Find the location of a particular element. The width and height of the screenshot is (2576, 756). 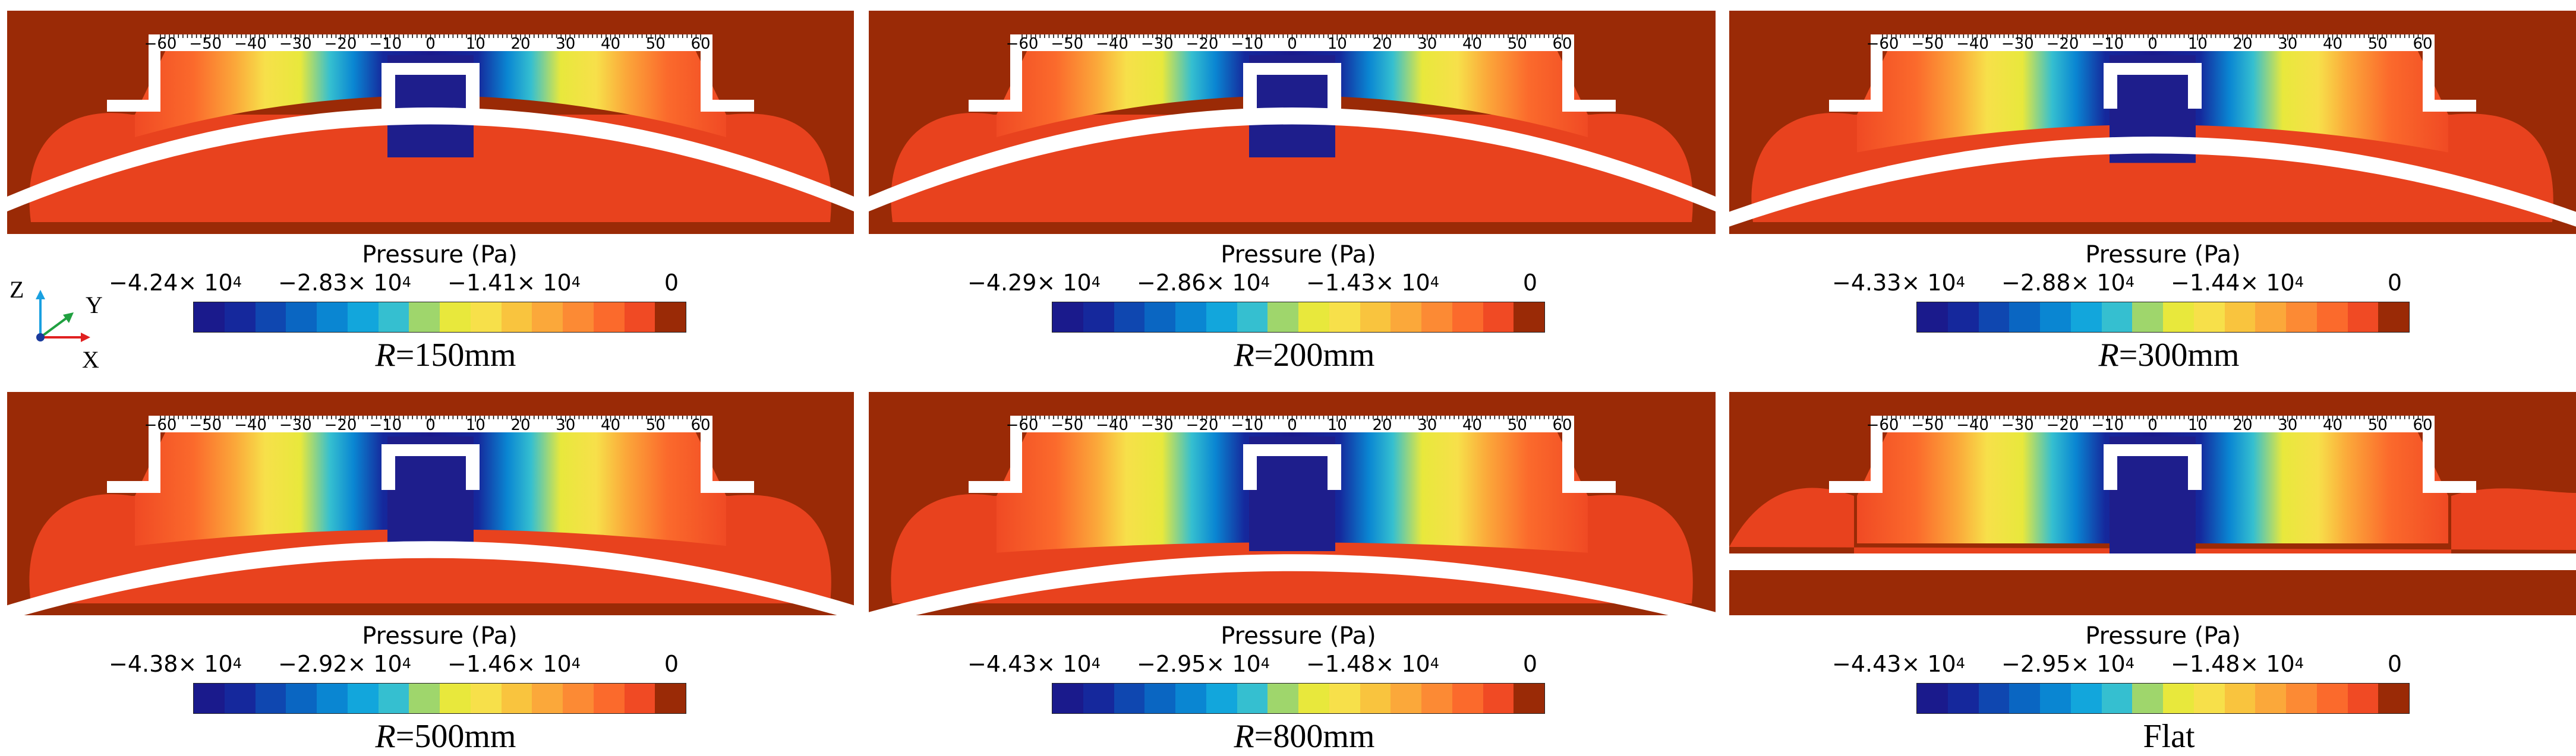

legend-tick-label: −1.44× 104 is located at coordinates (2238, 283).